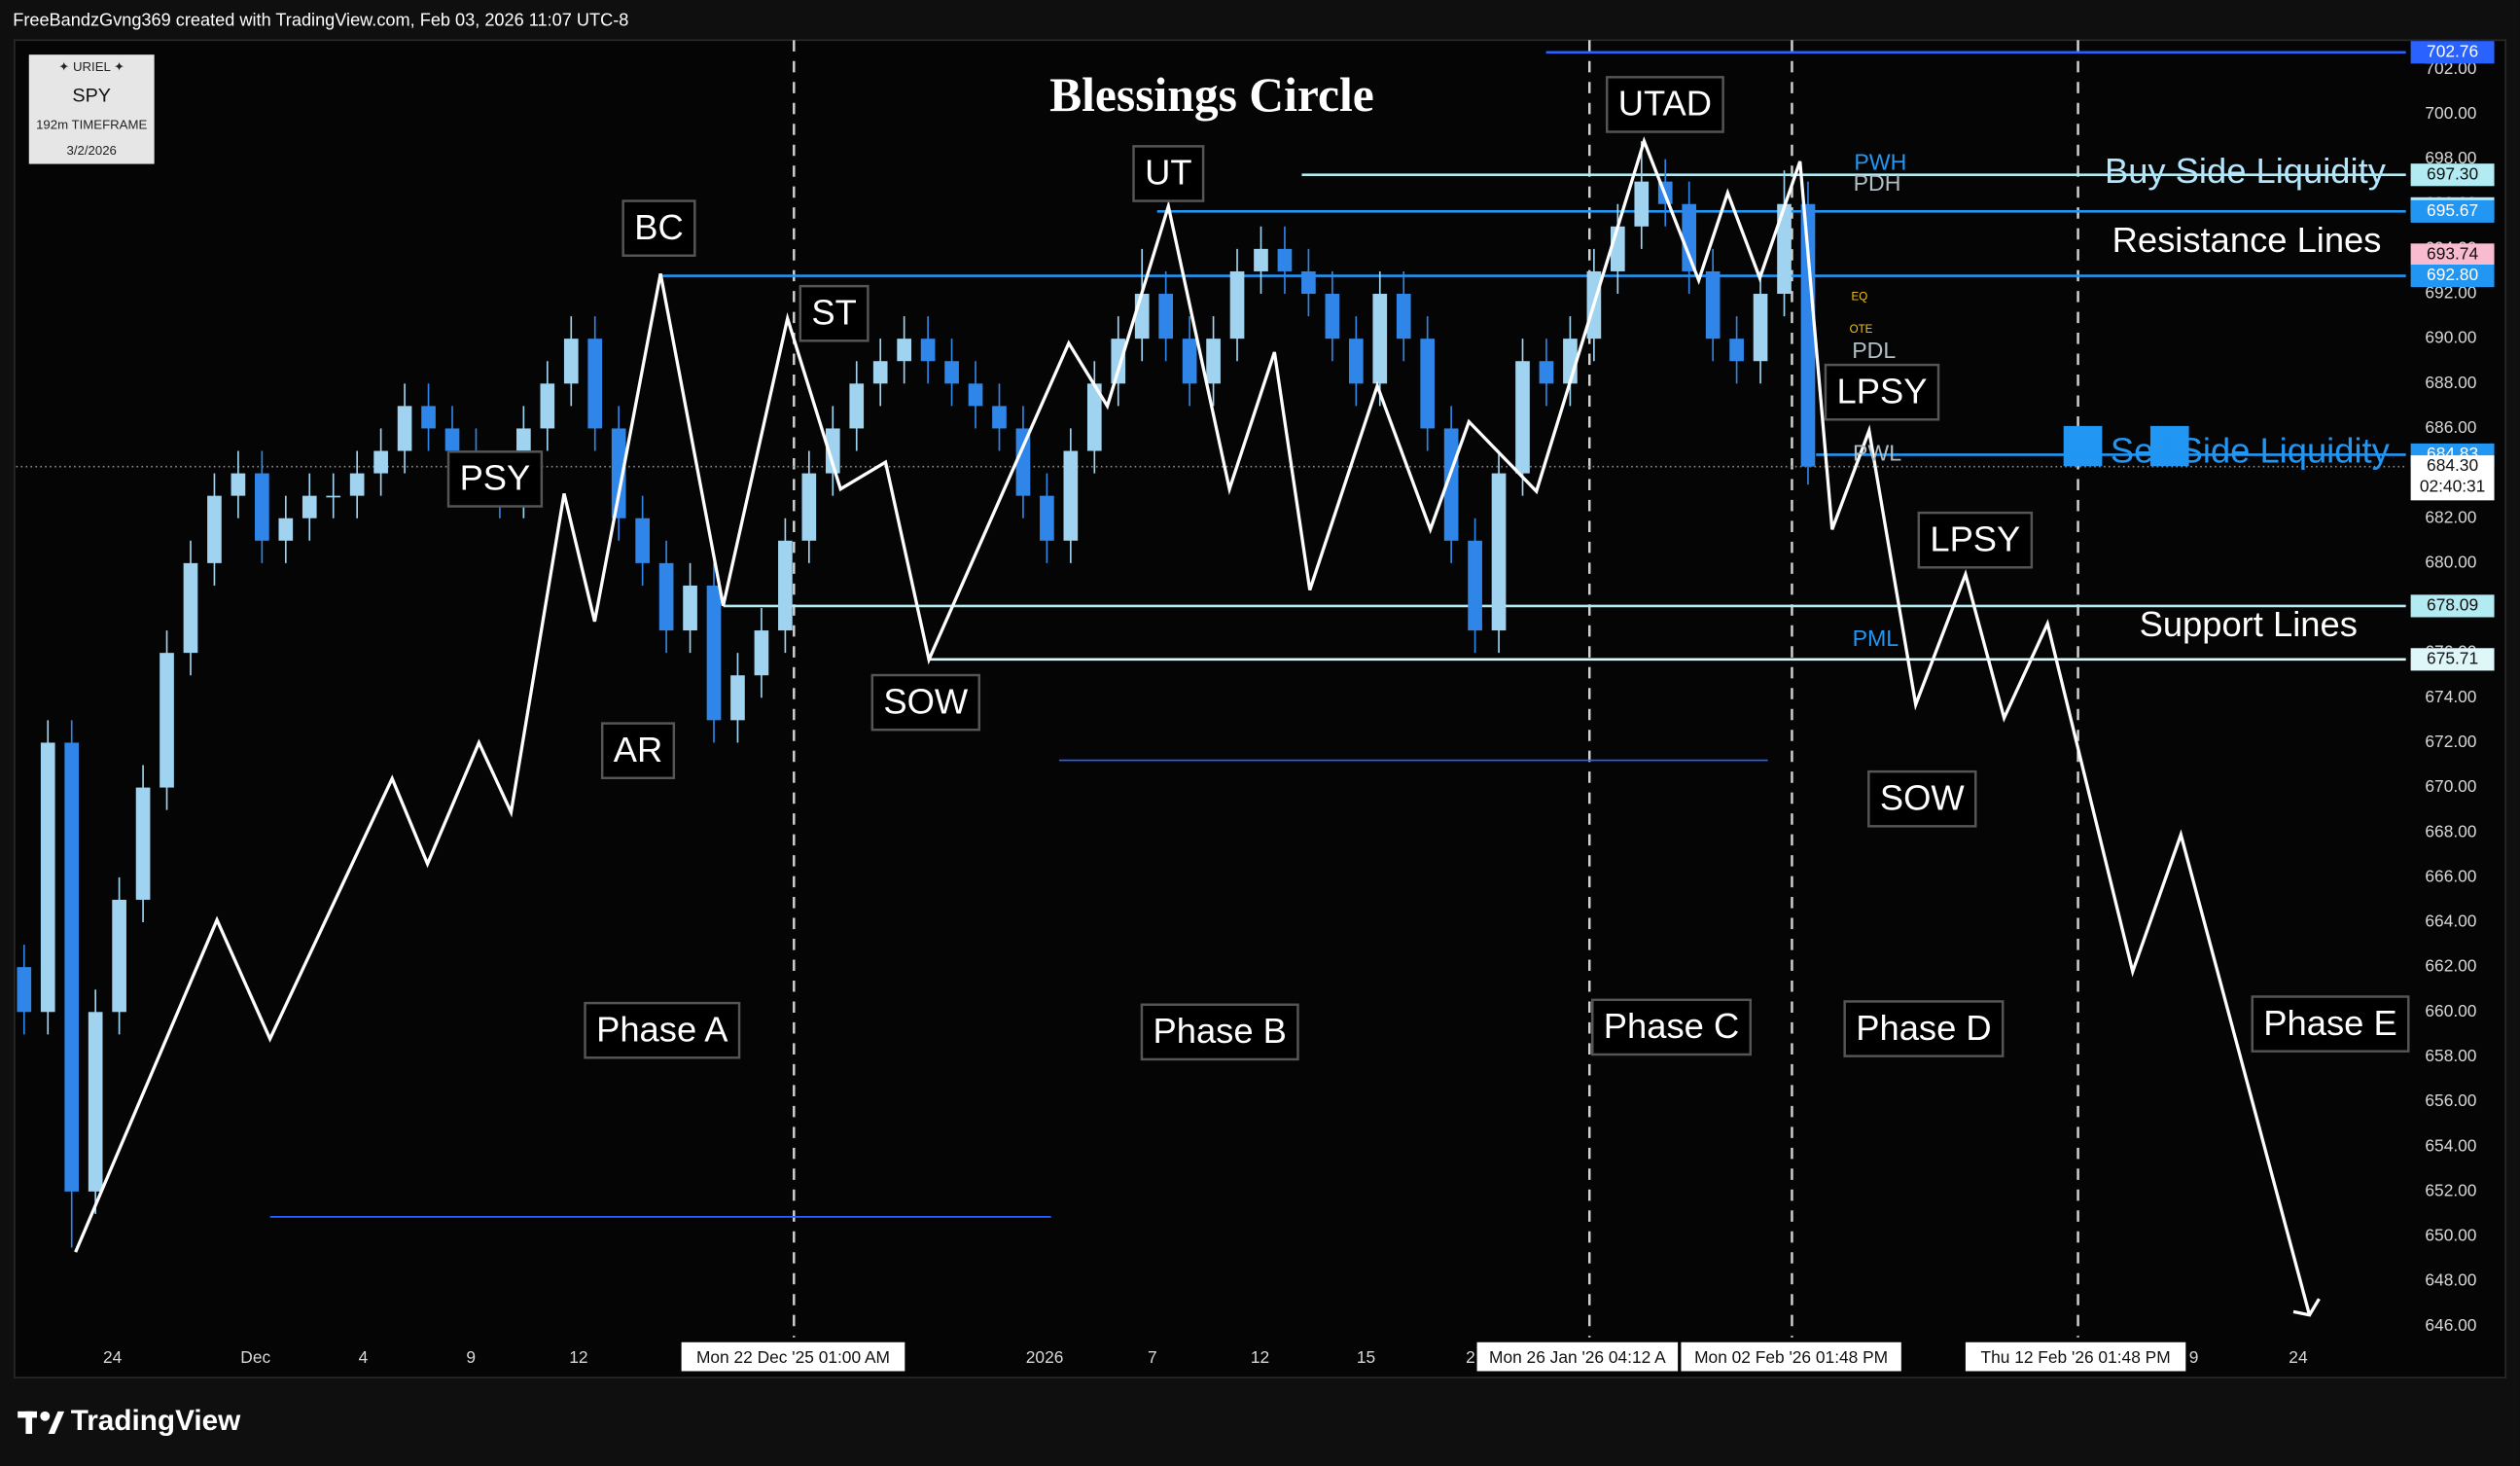 The height and width of the screenshot is (1466, 2520). I want to click on annotation: Phase B, so click(1219, 1031).